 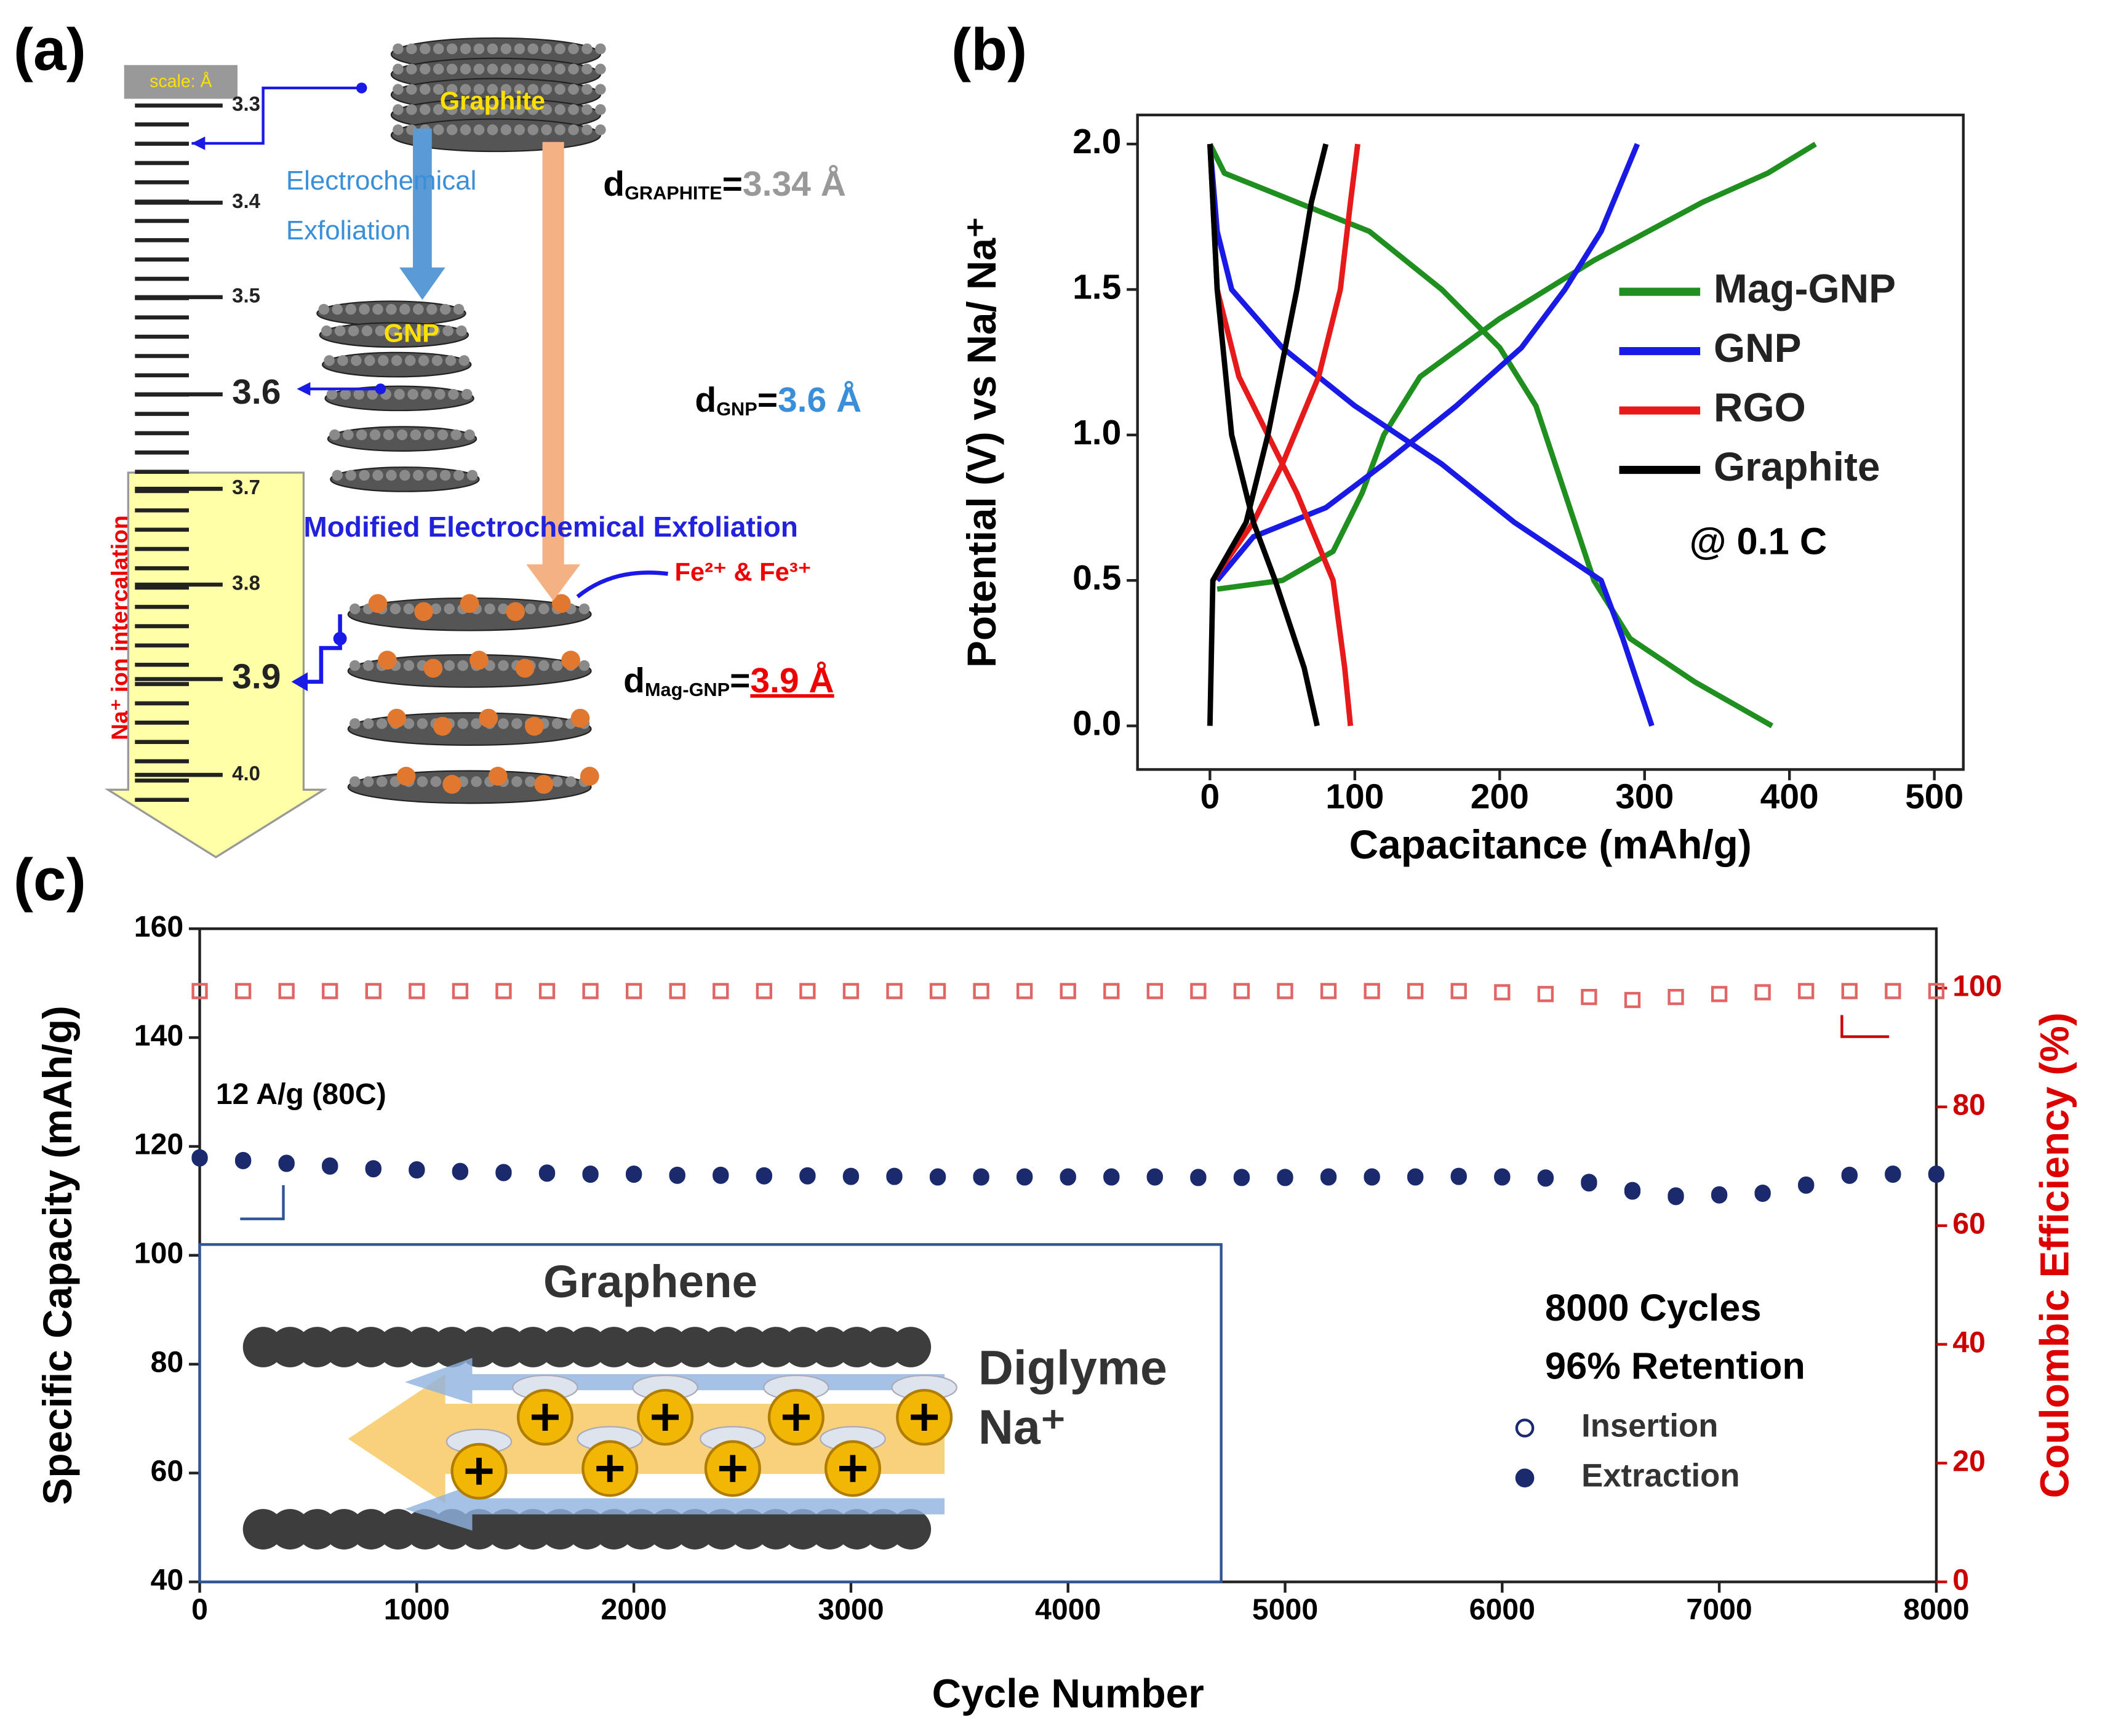 I want to click on d-sub: GRAPHITE, so click(x=673, y=193).